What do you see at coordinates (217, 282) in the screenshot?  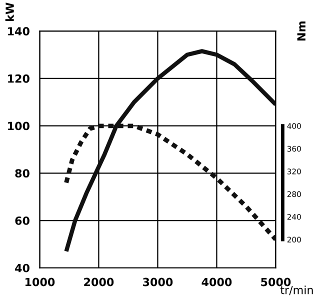 I see `x-tick-label: 4000` at bounding box center [217, 282].